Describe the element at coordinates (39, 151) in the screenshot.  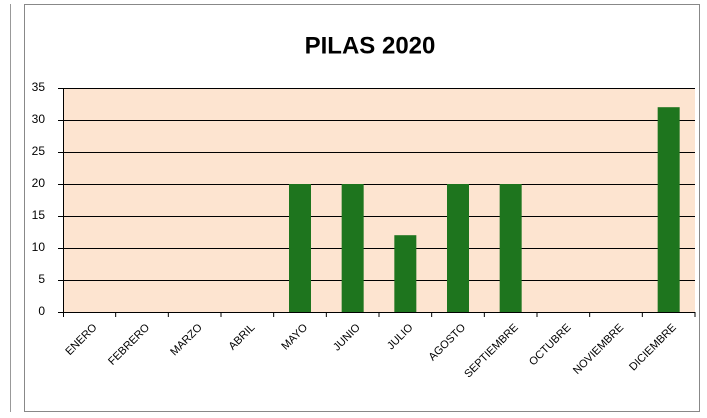
I see `y-tick-label: 25` at that location.